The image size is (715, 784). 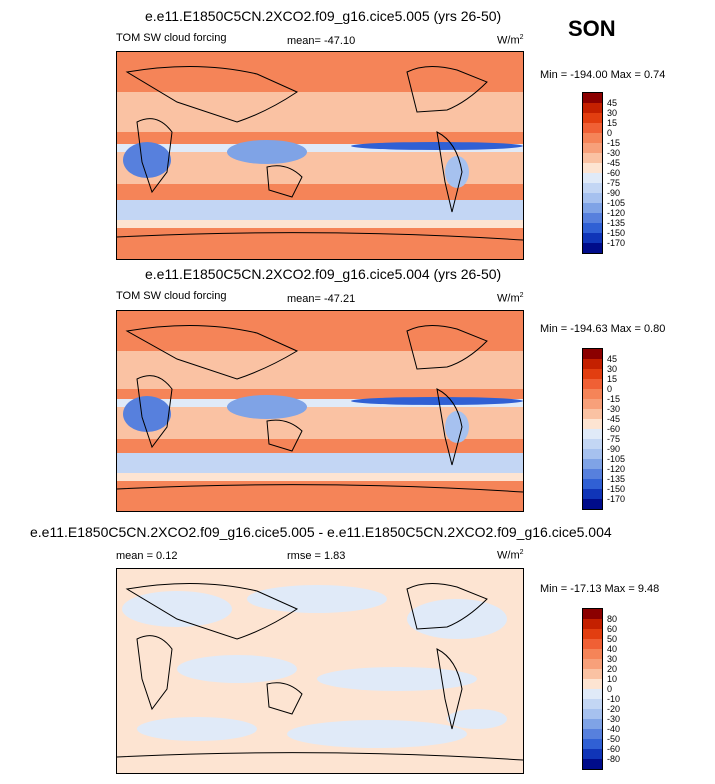 I want to click on panel-3-units: W/m2, so click(x=510, y=555).